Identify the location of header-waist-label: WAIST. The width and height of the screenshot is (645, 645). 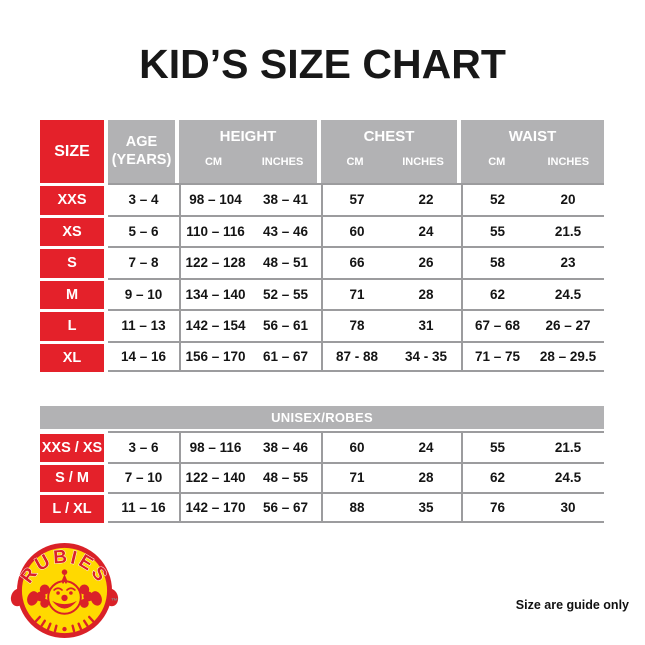
(532, 137).